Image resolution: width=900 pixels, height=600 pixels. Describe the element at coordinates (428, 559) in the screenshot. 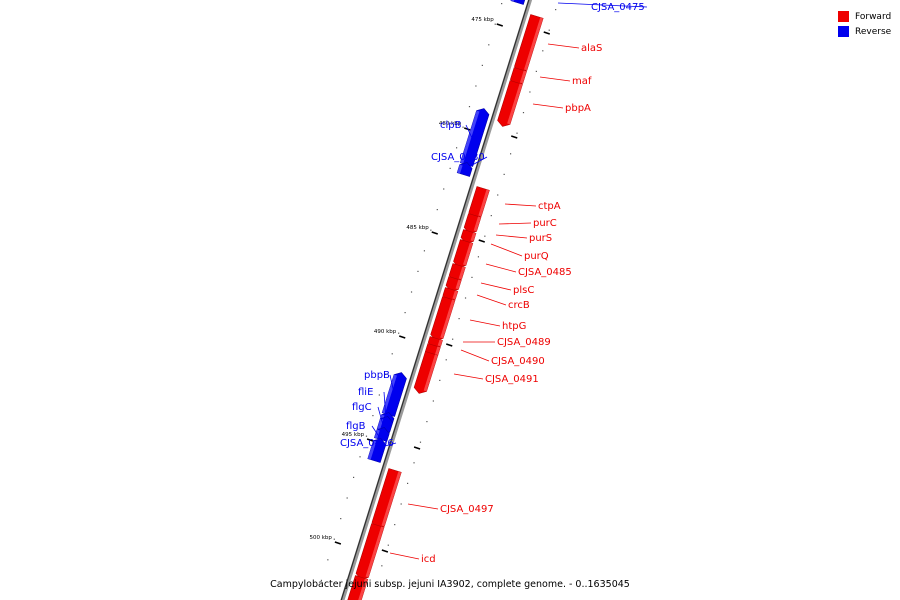

I see `gene-label: icd` at that location.